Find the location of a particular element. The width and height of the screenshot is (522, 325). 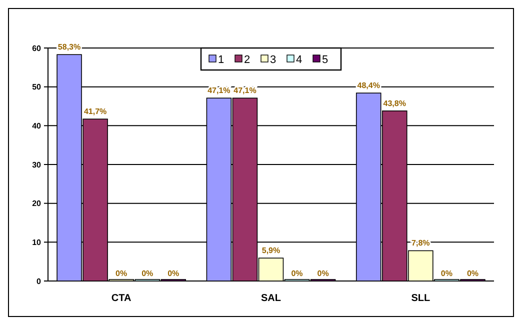

legend-label: 1 is located at coordinates (221, 60).